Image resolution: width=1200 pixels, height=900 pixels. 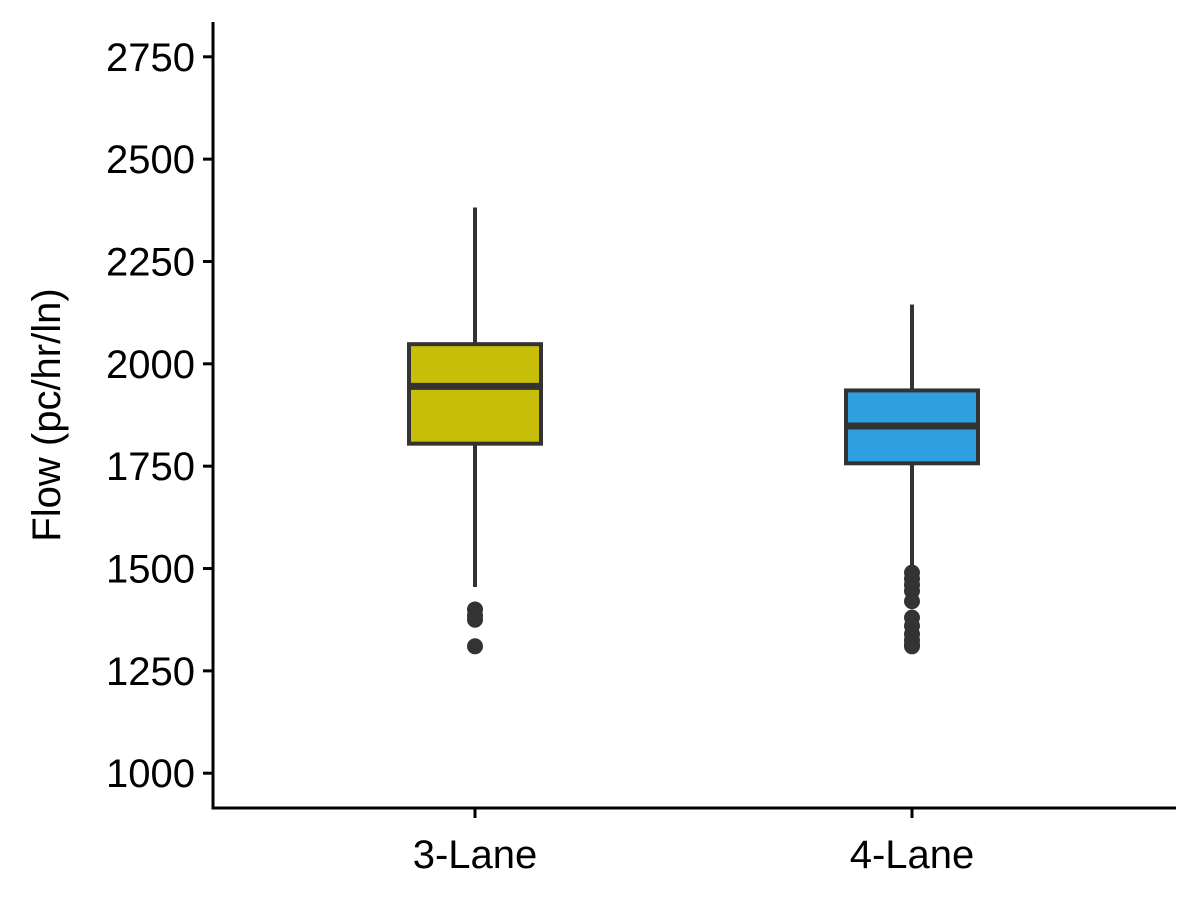 What do you see at coordinates (150, 570) in the screenshot?
I see `y-tick-label: 1500` at bounding box center [150, 570].